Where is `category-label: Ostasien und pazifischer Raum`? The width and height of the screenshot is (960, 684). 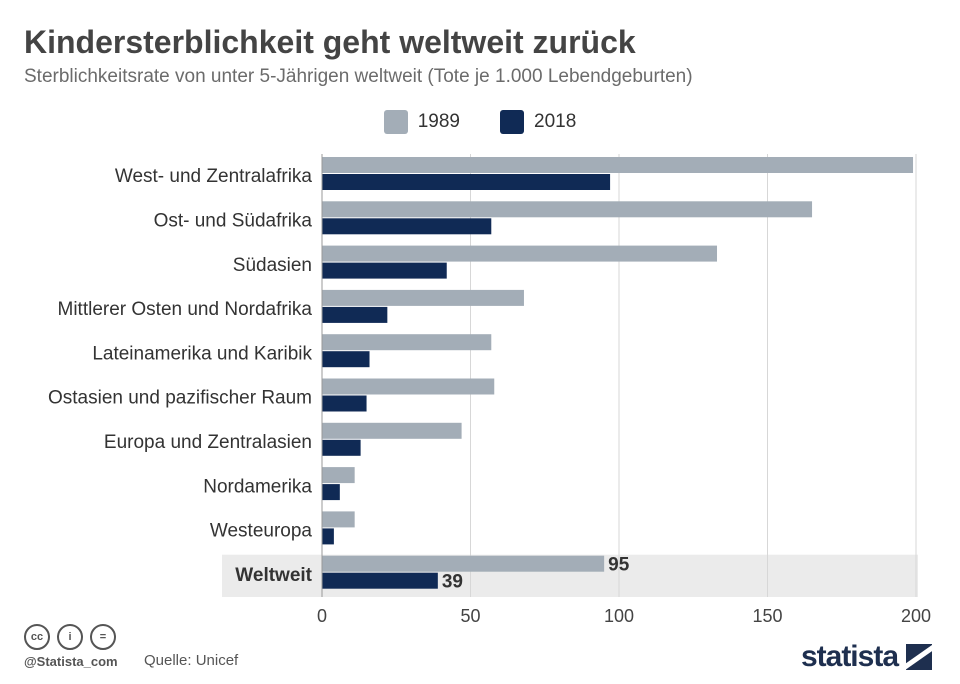 category-label: Ostasien und pazifischer Raum is located at coordinates (180, 398).